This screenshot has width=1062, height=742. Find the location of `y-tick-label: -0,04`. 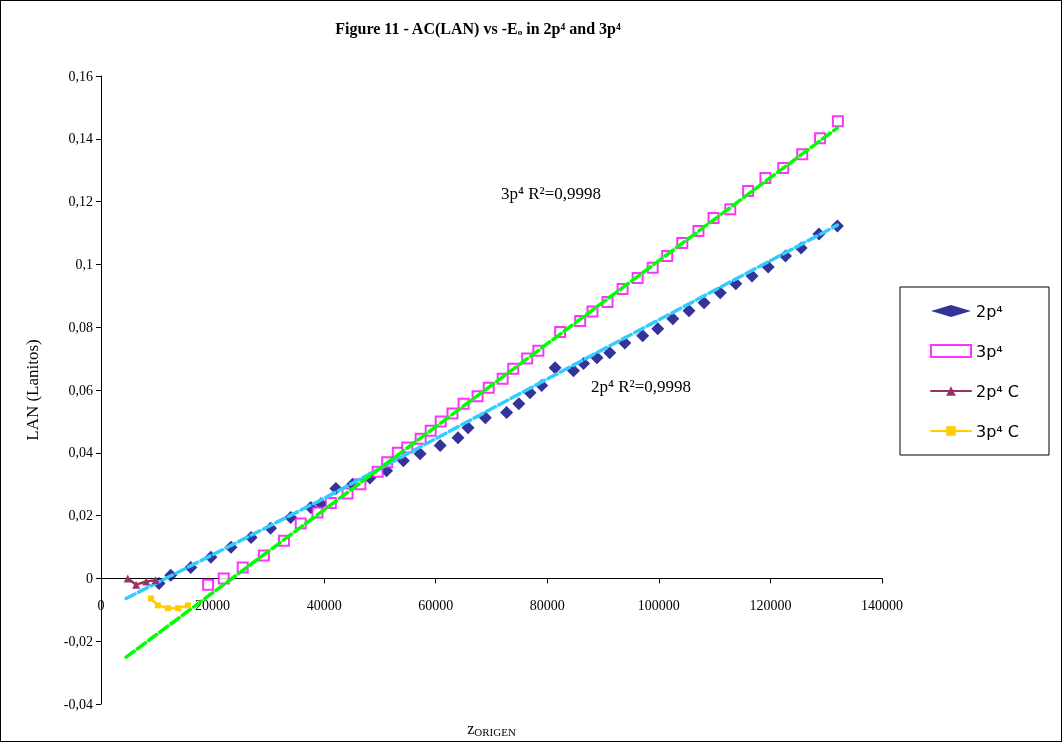

y-tick-label: -0,04 is located at coordinates (78, 704).